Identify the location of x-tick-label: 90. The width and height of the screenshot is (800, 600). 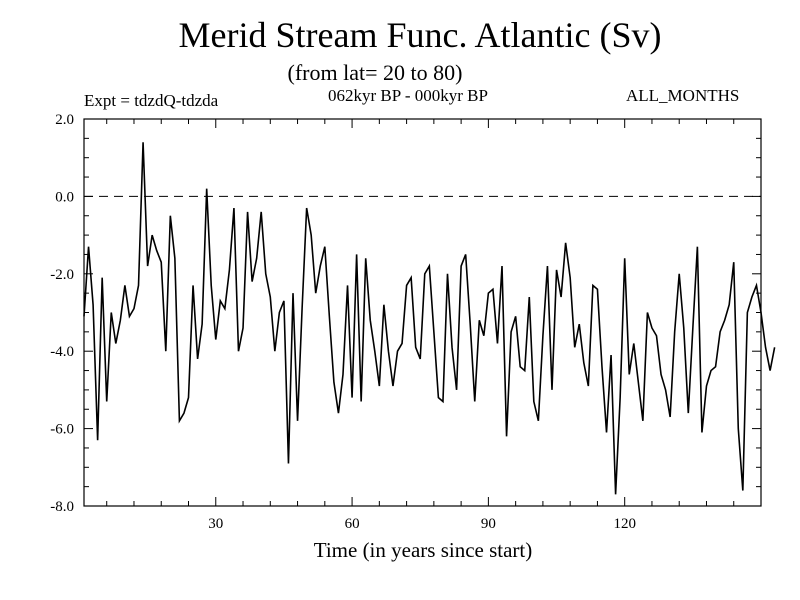
(488, 524).